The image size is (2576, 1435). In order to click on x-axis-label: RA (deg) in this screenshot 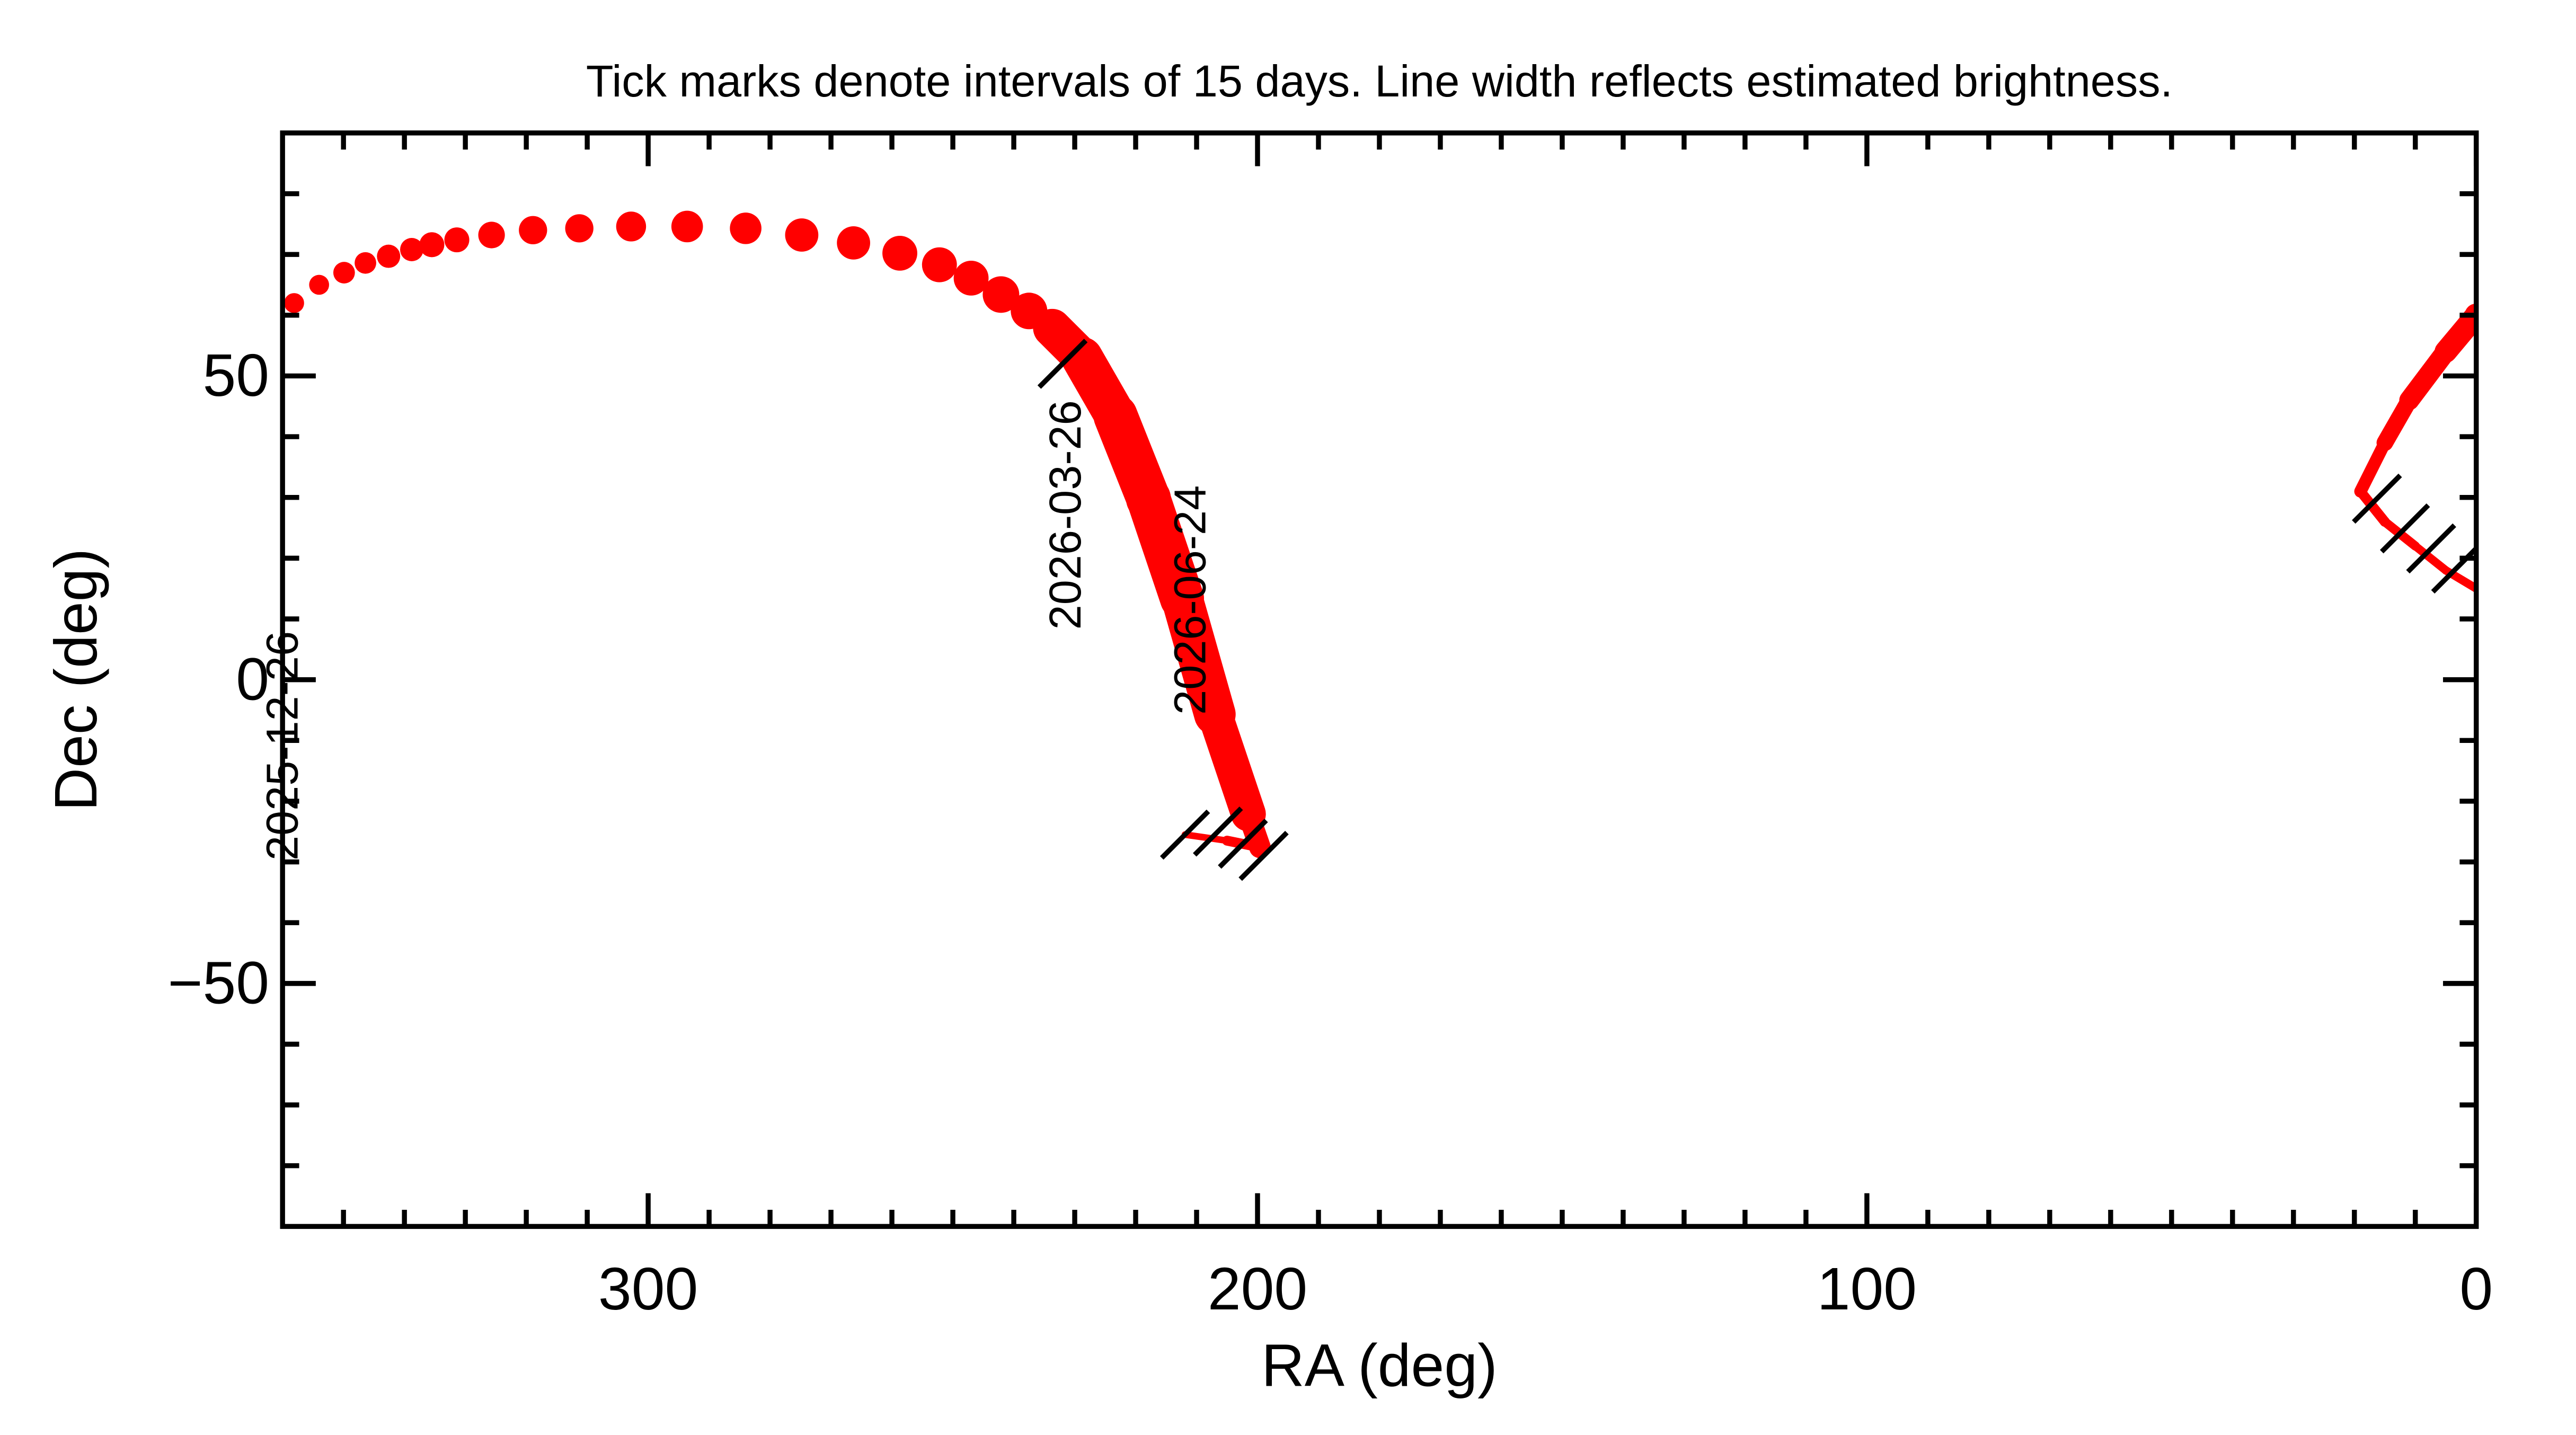, I will do `click(1379, 1365)`.